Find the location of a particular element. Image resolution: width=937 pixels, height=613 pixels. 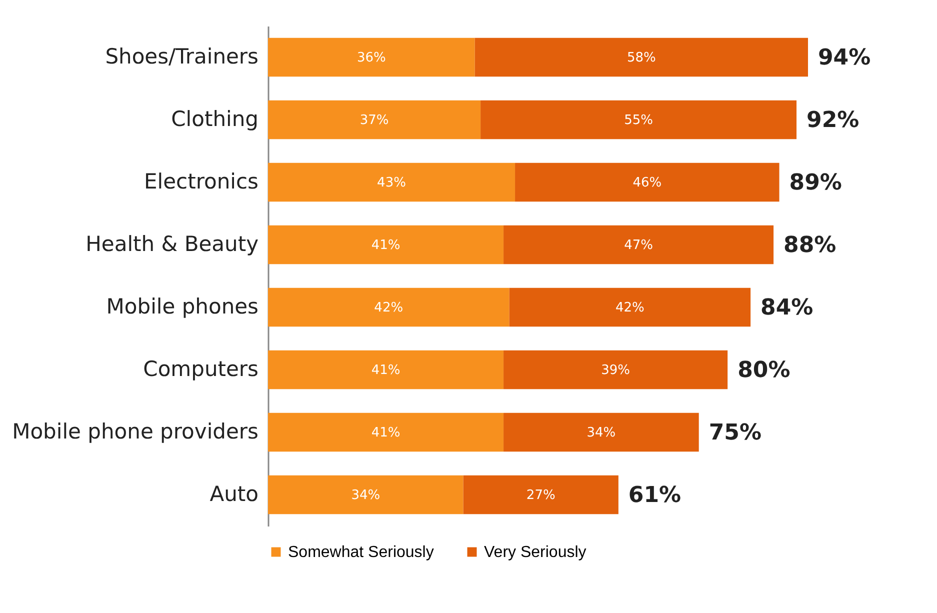

data-label: 27% is located at coordinates (541, 495).